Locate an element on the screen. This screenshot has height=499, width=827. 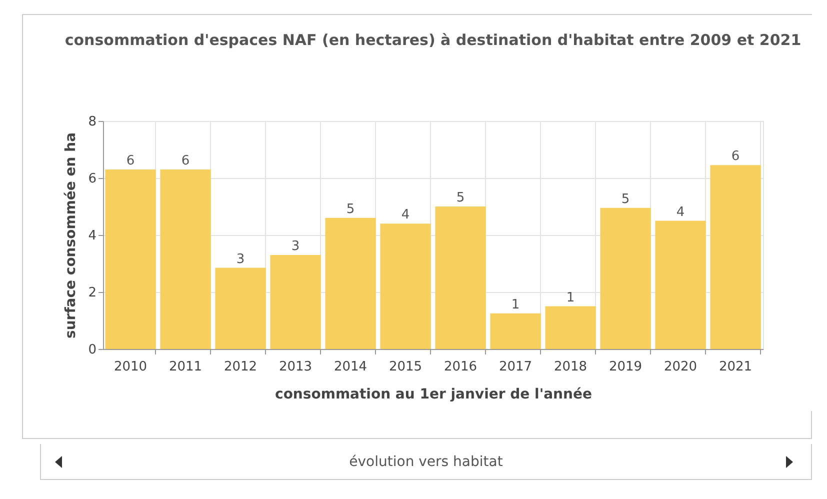
chart-title: consommation d'espaces NAF (en hectares) à destination d'habitat entre 2009 et 2021 is located at coordinates (433, 40).